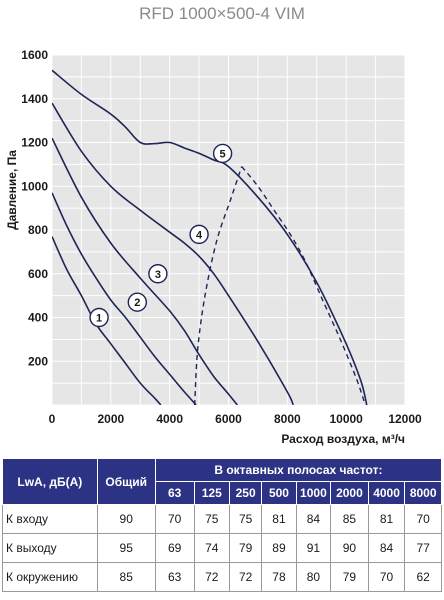 This screenshot has width=444, height=600. I want to click on y-tick-label: 1200, so click(34, 143).